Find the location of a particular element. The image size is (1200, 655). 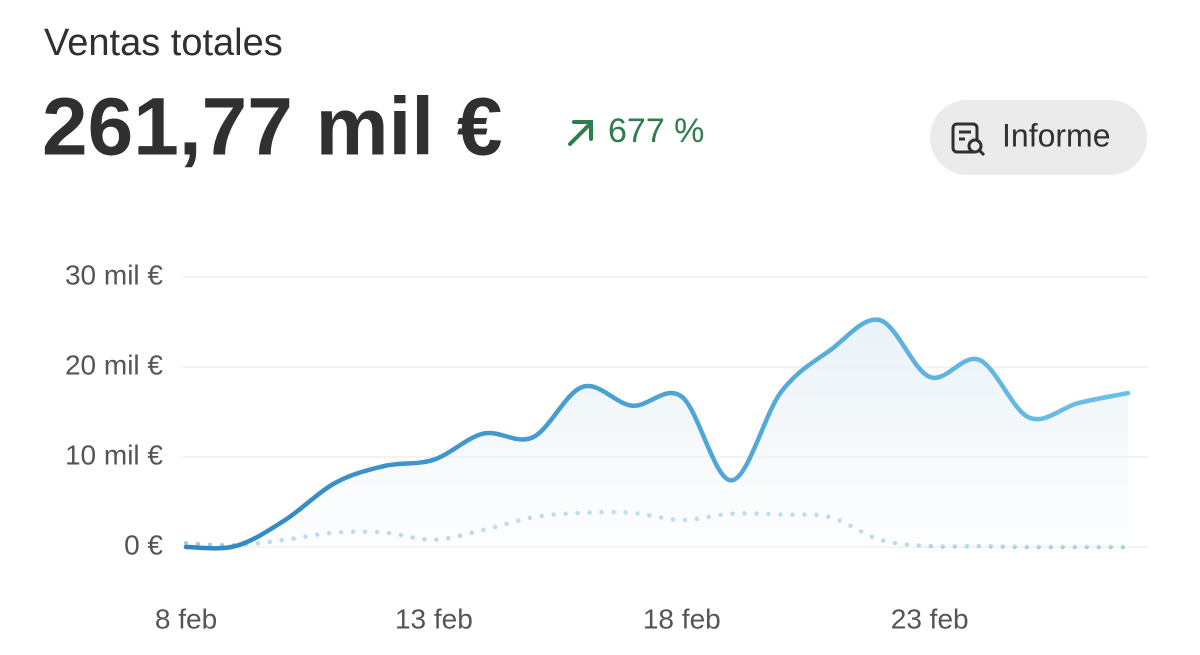

button-label: Informe is located at coordinates (1056, 135).